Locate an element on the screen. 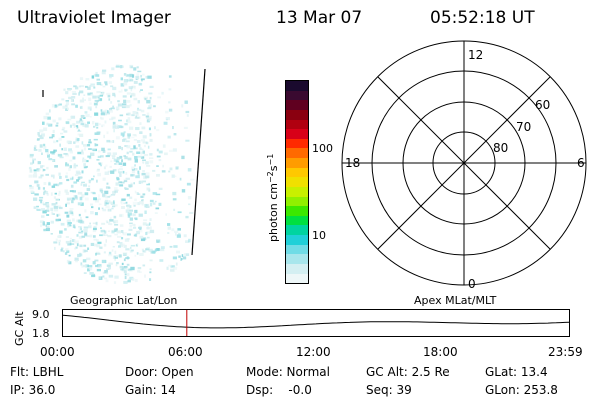  app-title: Ultraviolet Imager is located at coordinates (94, 18).